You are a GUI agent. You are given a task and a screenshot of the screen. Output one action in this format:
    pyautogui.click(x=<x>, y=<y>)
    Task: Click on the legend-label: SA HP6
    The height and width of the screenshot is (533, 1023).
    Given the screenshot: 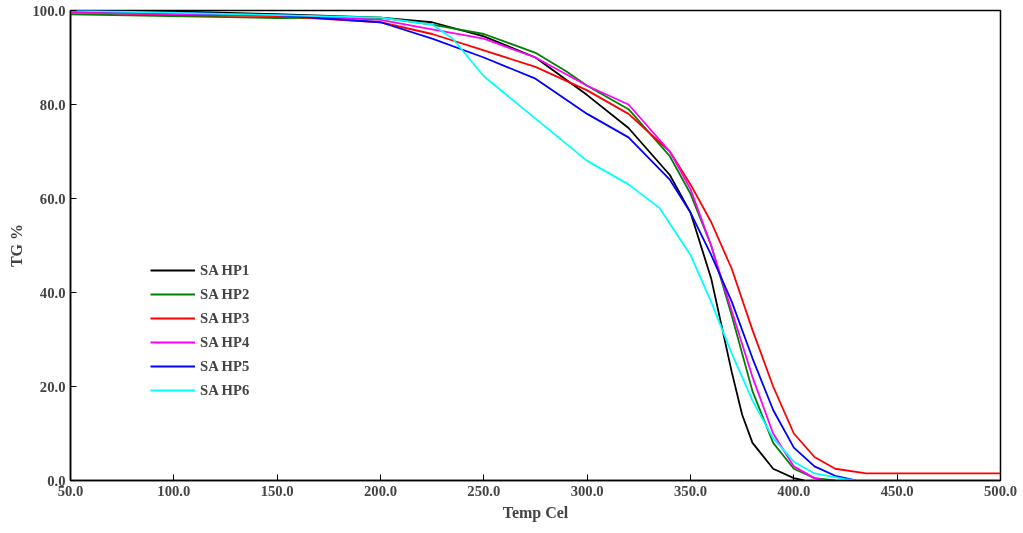 What is the action you would take?
    pyautogui.click(x=225, y=390)
    